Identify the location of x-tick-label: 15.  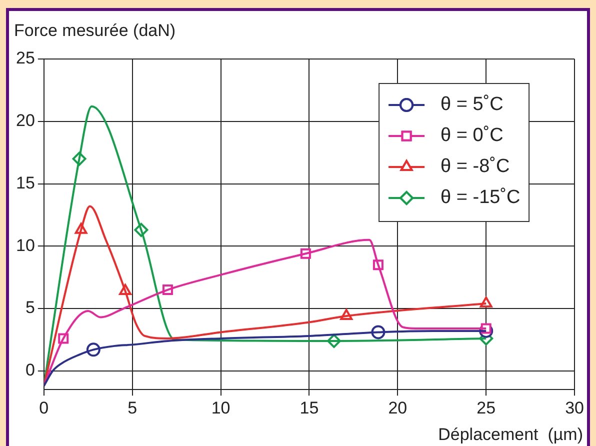
(309, 408).